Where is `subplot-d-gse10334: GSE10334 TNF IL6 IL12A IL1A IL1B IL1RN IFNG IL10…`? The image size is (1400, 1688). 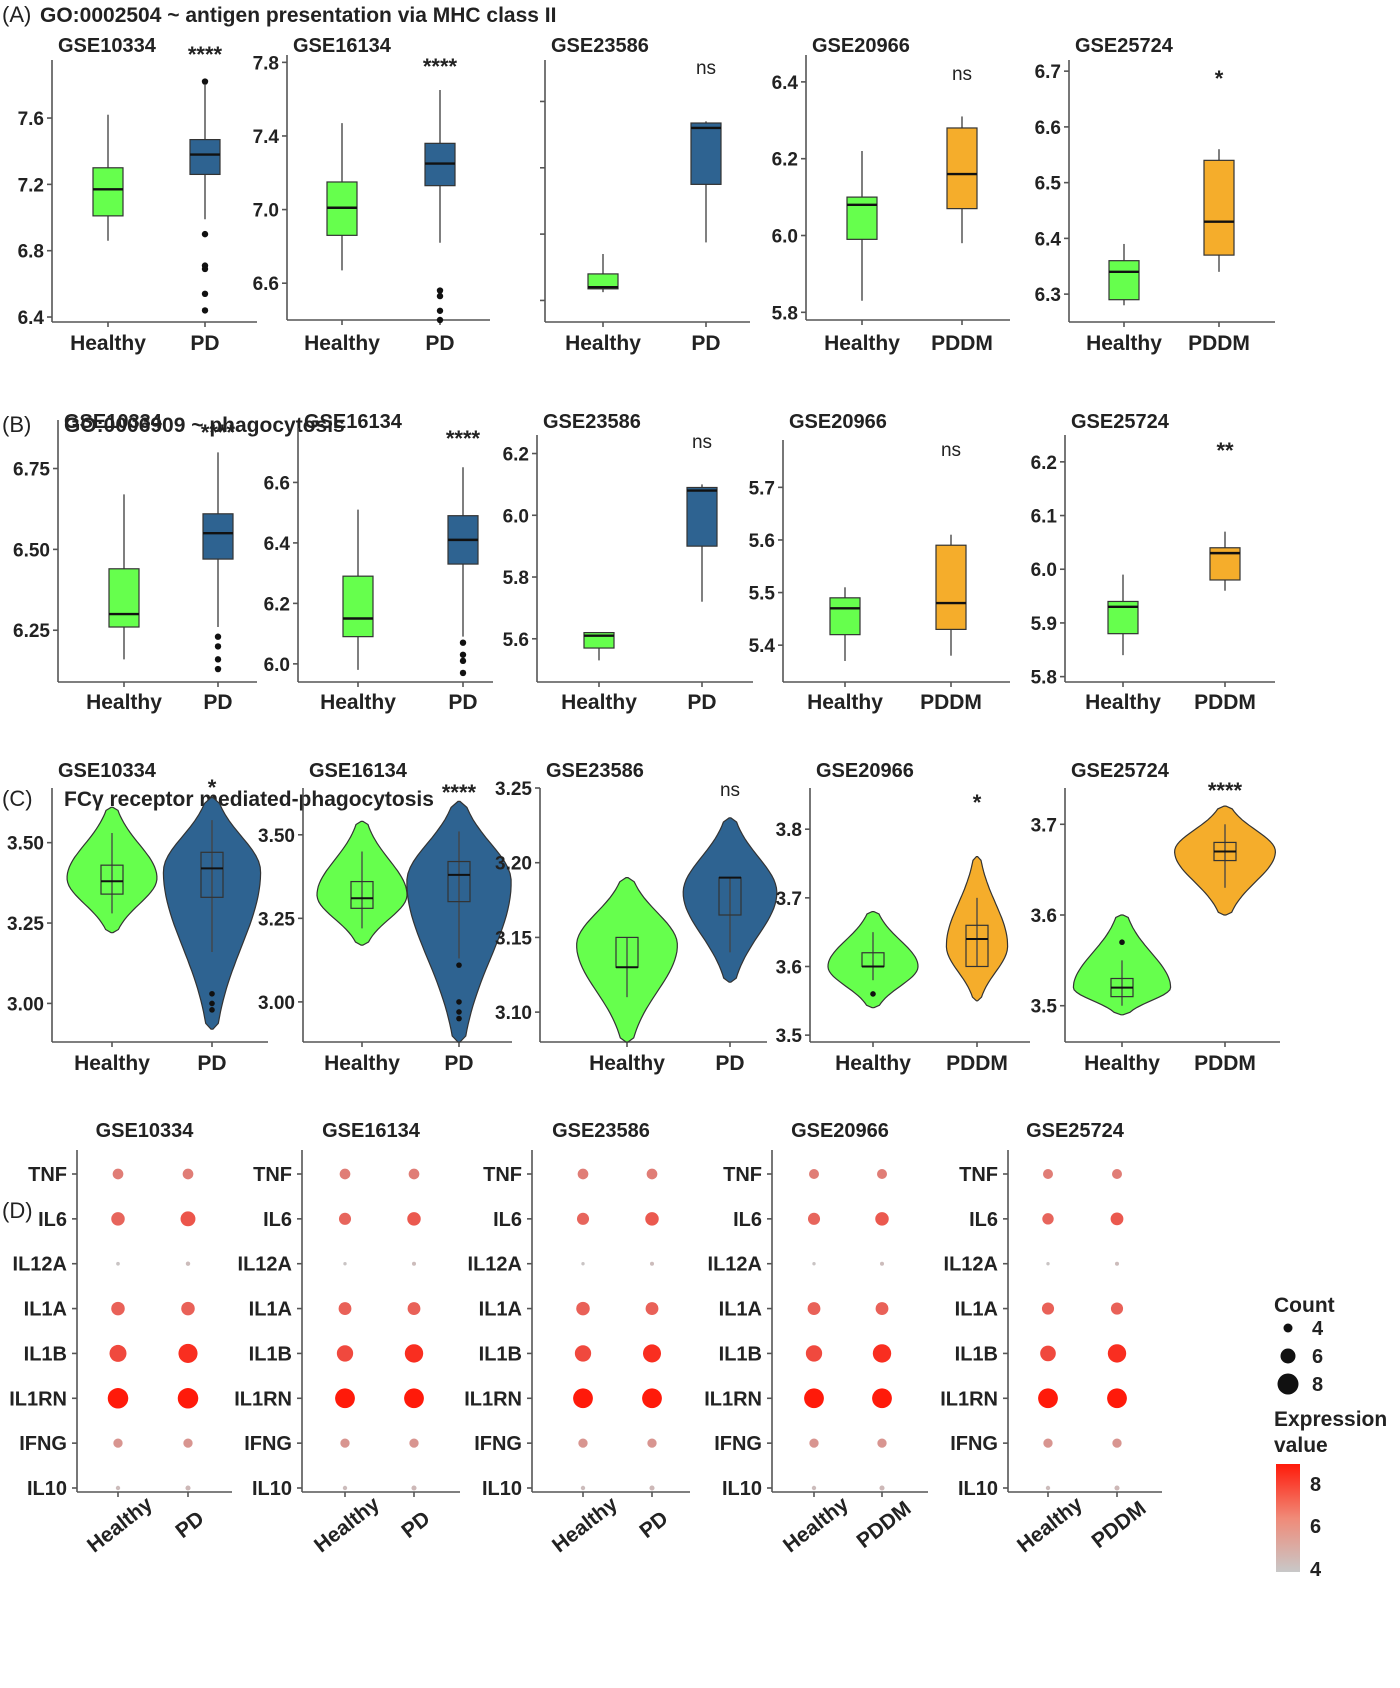
subplot-d-gse10334: GSE10334 TNF IL6 IL12A IL1A IL1B IL1RN IFNG IL10… is located at coordinates (120, 1338).